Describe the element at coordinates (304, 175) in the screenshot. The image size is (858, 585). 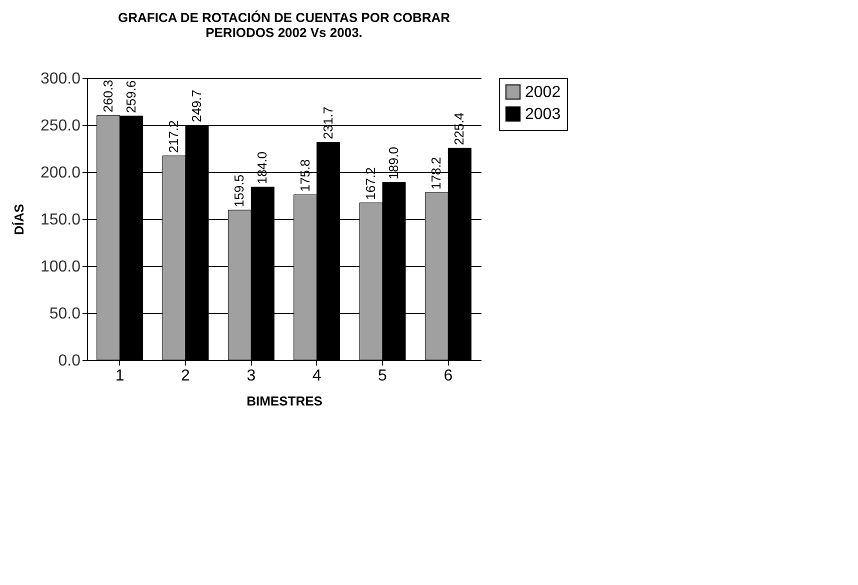
I see `data-label: 175.8` at that location.